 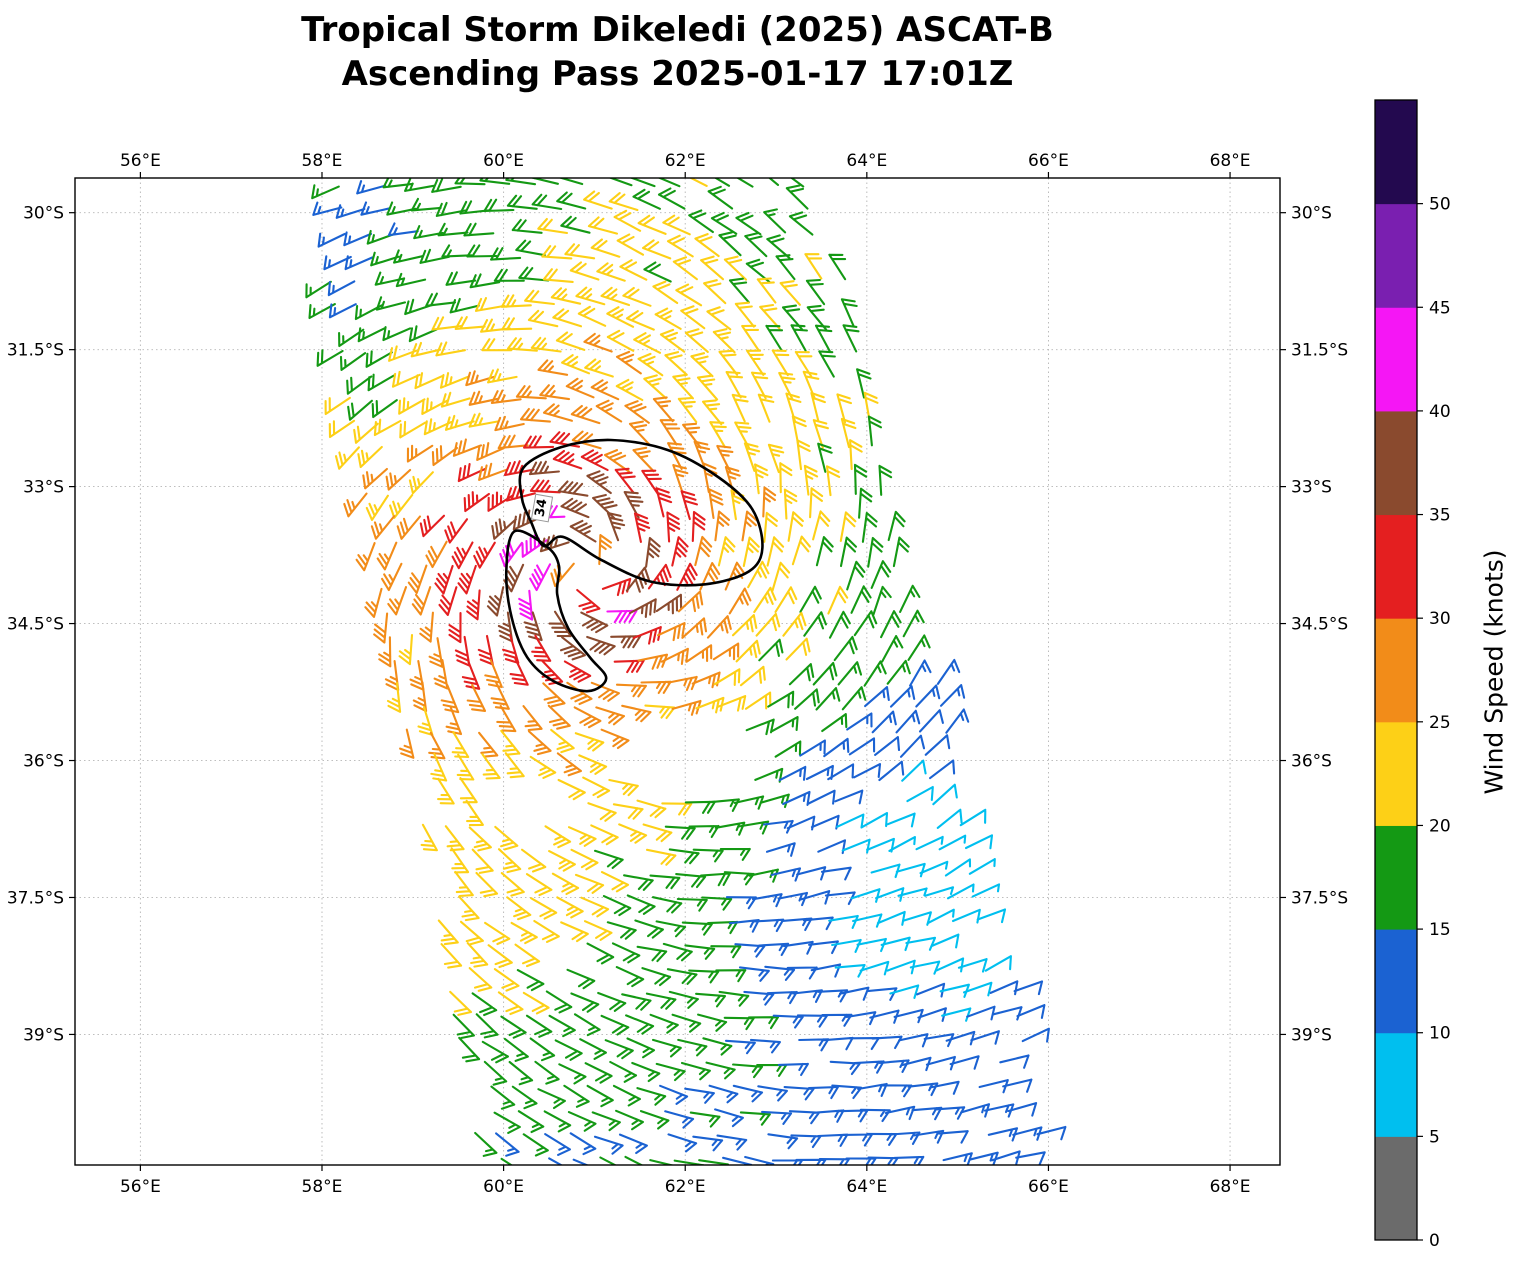 I want to click on contour-34kt, so click(x=641, y=512).